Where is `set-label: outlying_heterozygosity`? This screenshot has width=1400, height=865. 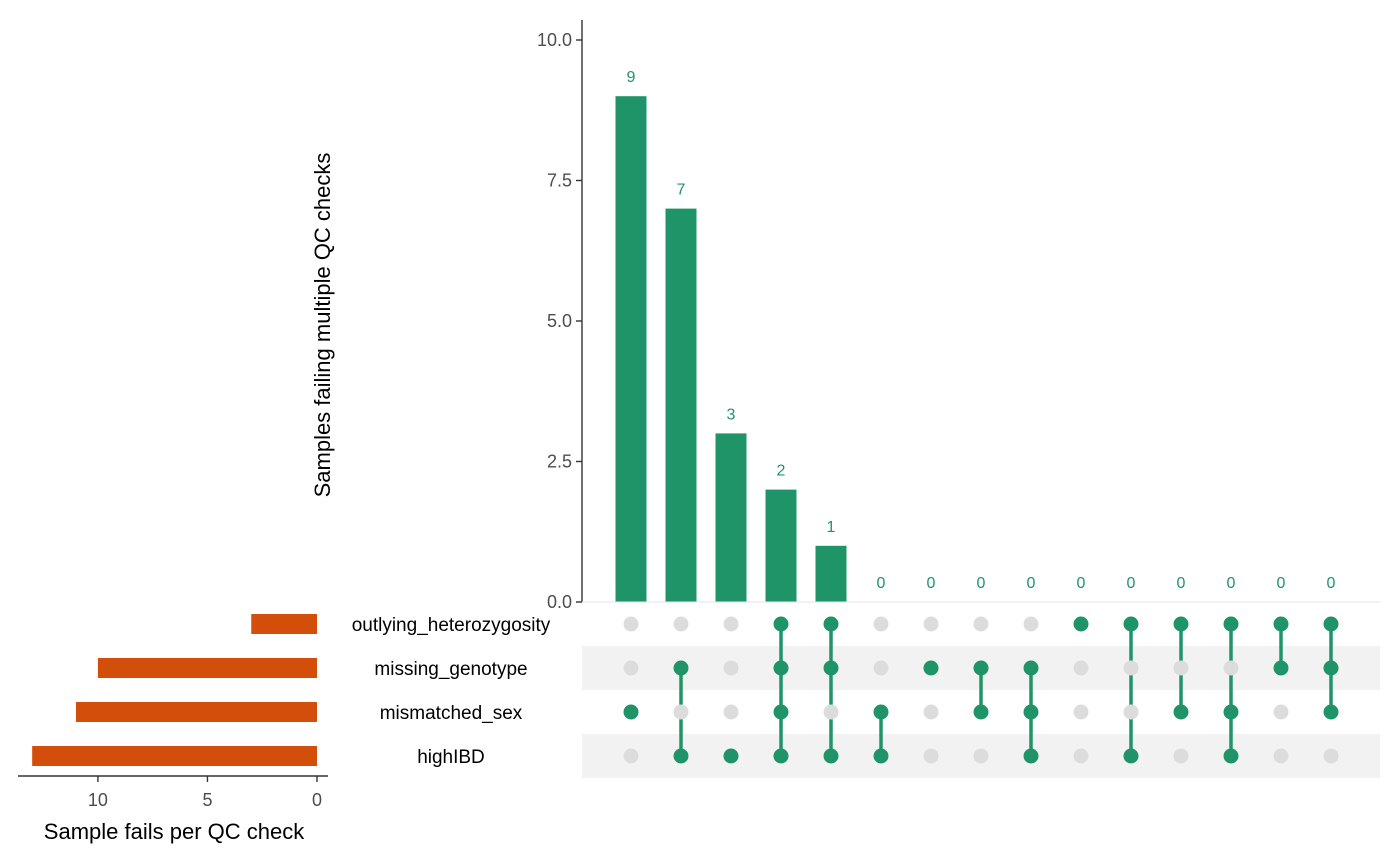
set-label: outlying_heterozygosity is located at coordinates (451, 625).